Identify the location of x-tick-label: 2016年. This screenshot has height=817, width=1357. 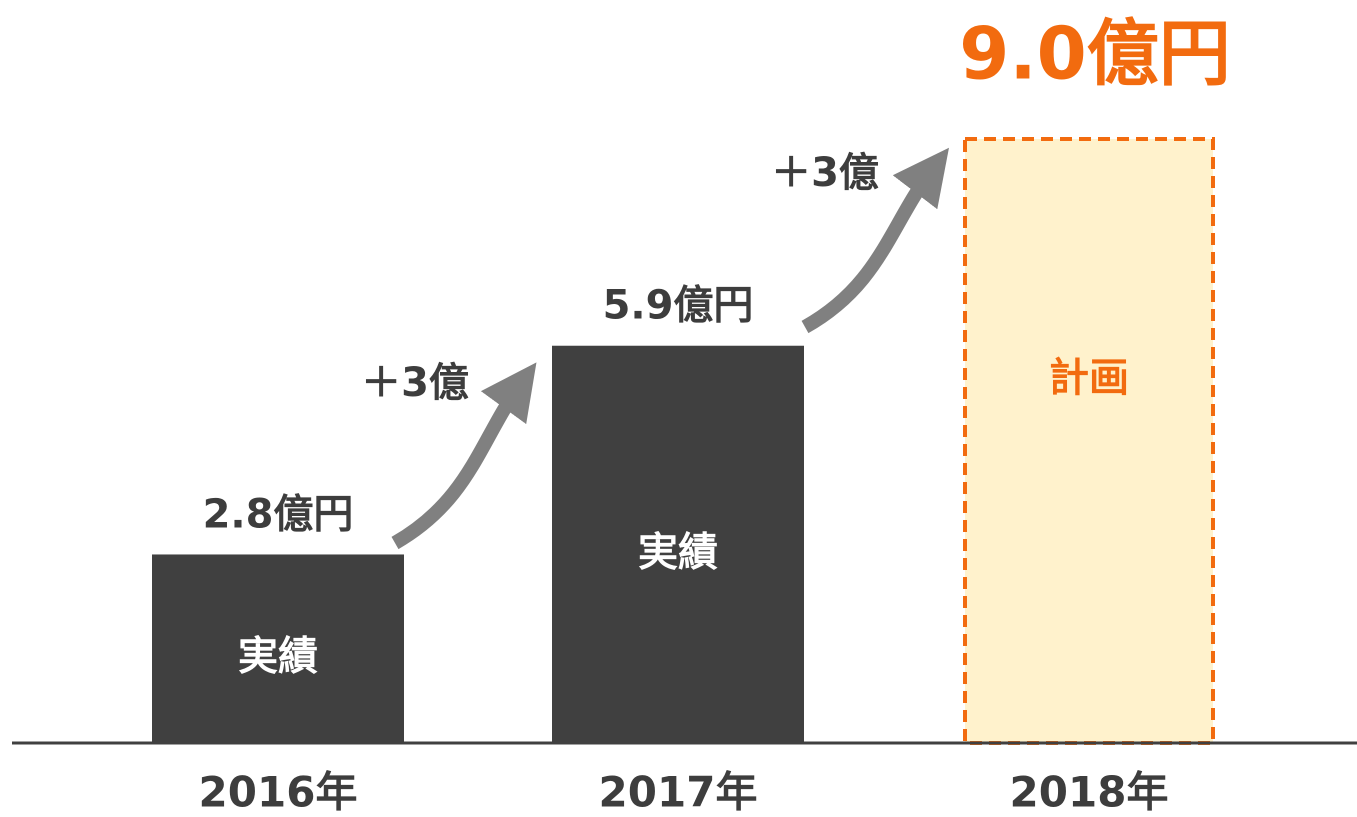
(278, 792).